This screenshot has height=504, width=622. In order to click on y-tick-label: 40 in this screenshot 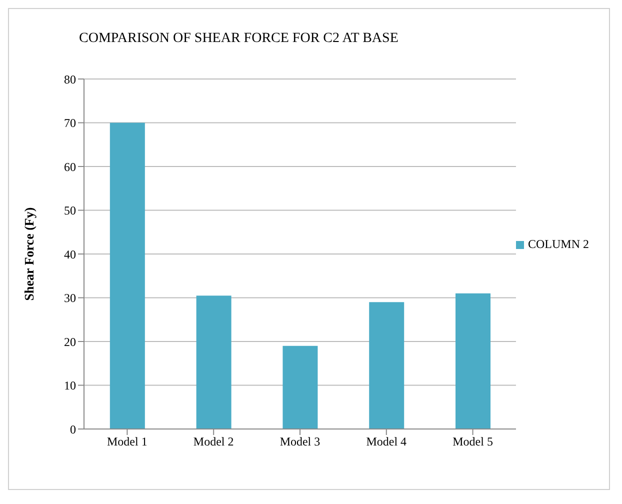, I will do `click(70, 254)`.